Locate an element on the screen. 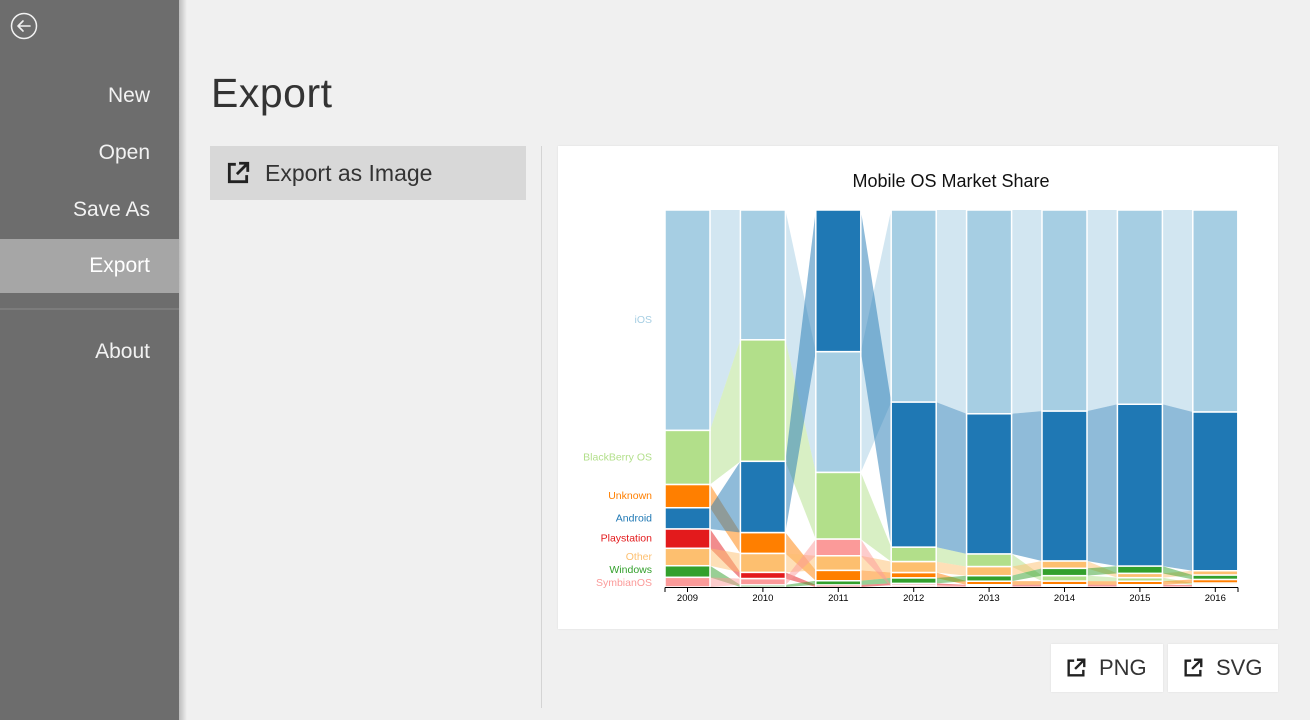 The image size is (1310, 720). bar-windows-2011 is located at coordinates (838, 583).